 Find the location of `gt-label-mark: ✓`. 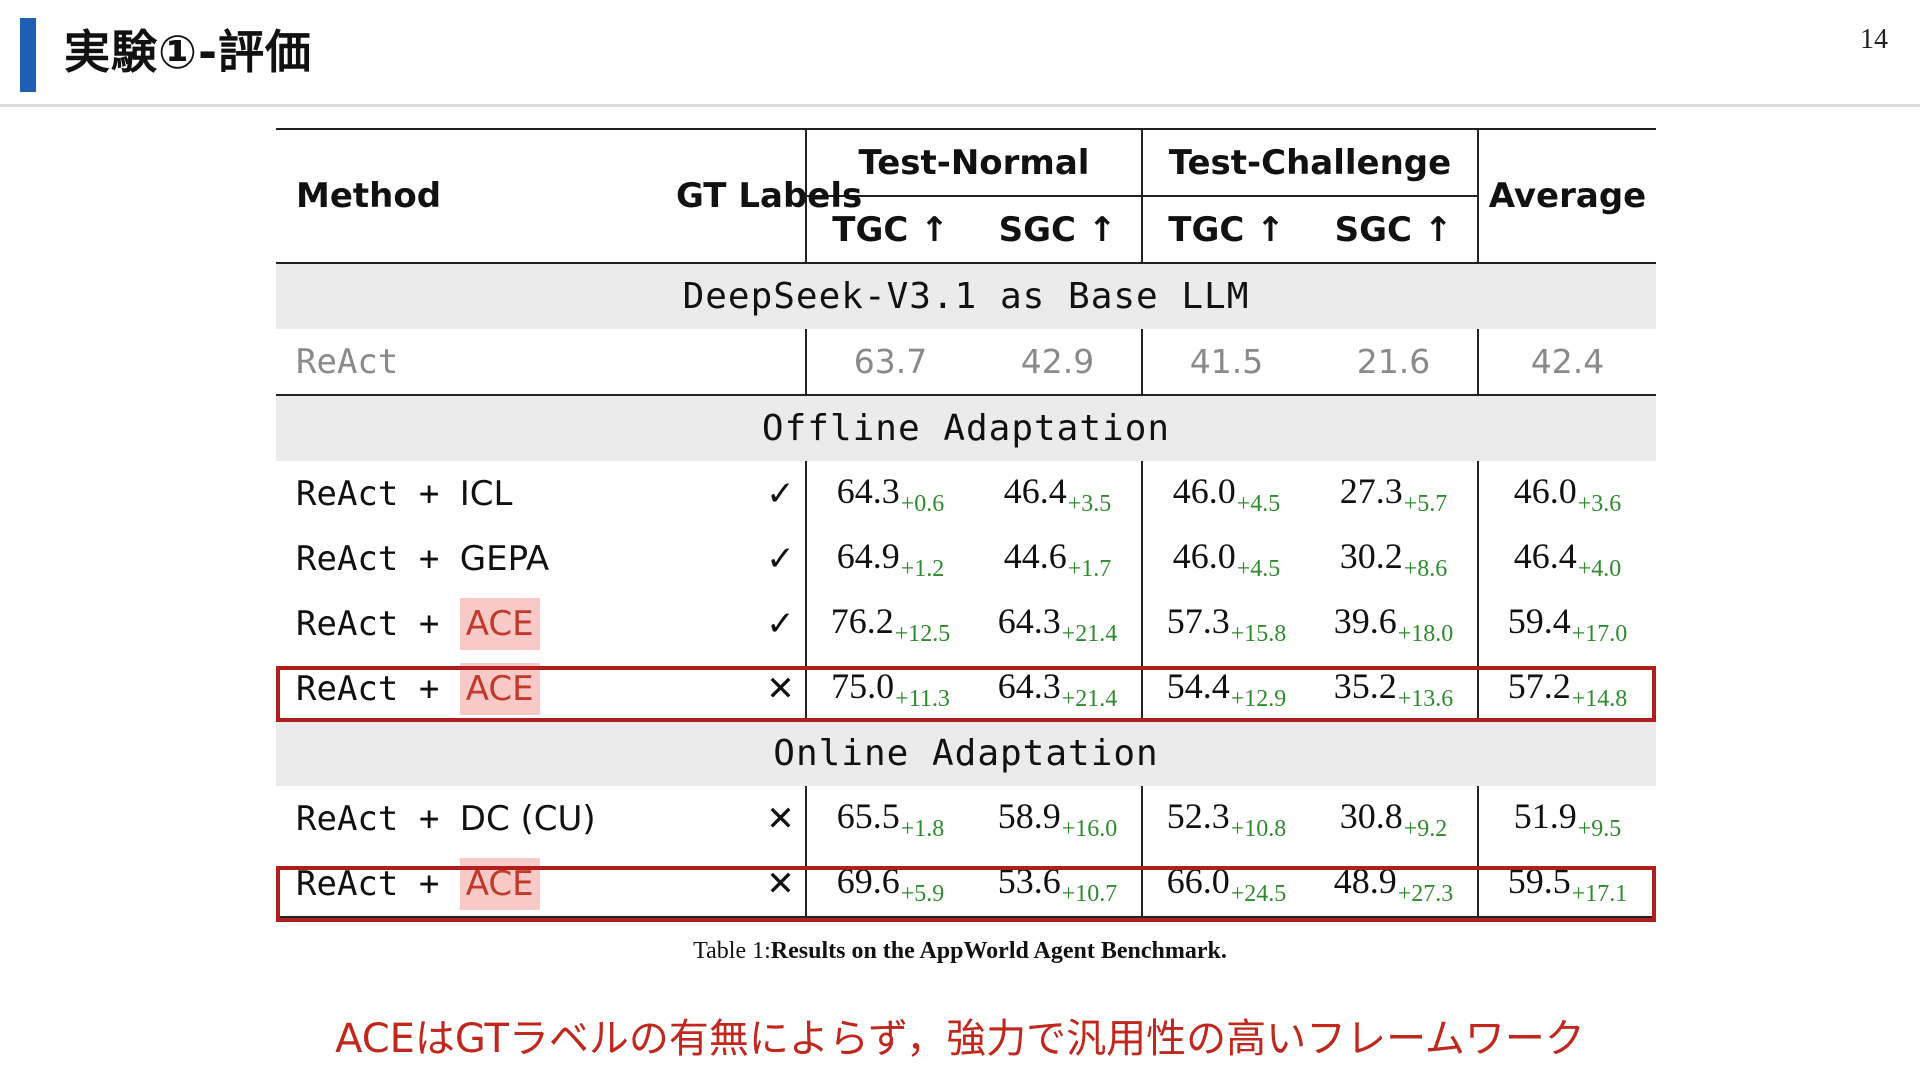

gt-label-mark: ✓ is located at coordinates (780, 558).